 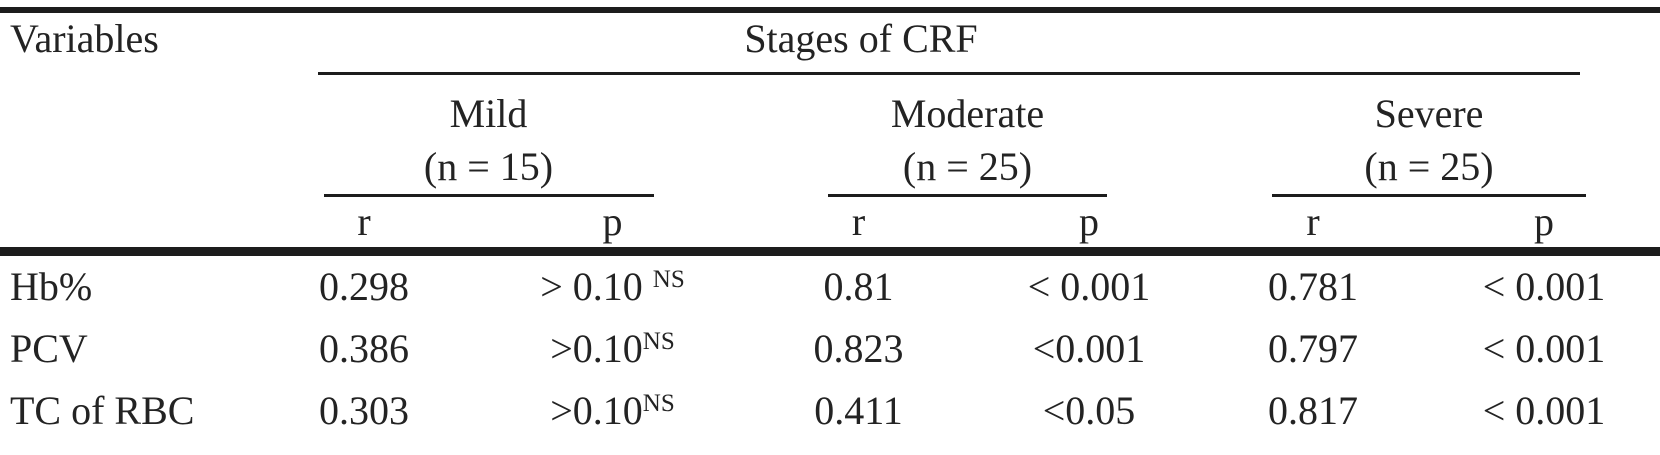 I want to click on p-text: <0.001, so click(x=1089, y=348).